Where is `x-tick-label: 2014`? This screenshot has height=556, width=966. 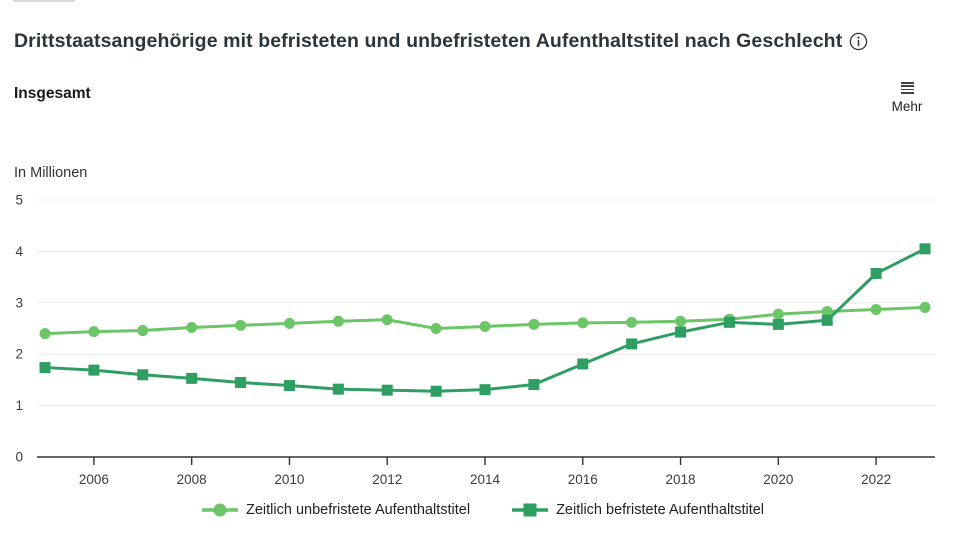 x-tick-label: 2014 is located at coordinates (485, 479).